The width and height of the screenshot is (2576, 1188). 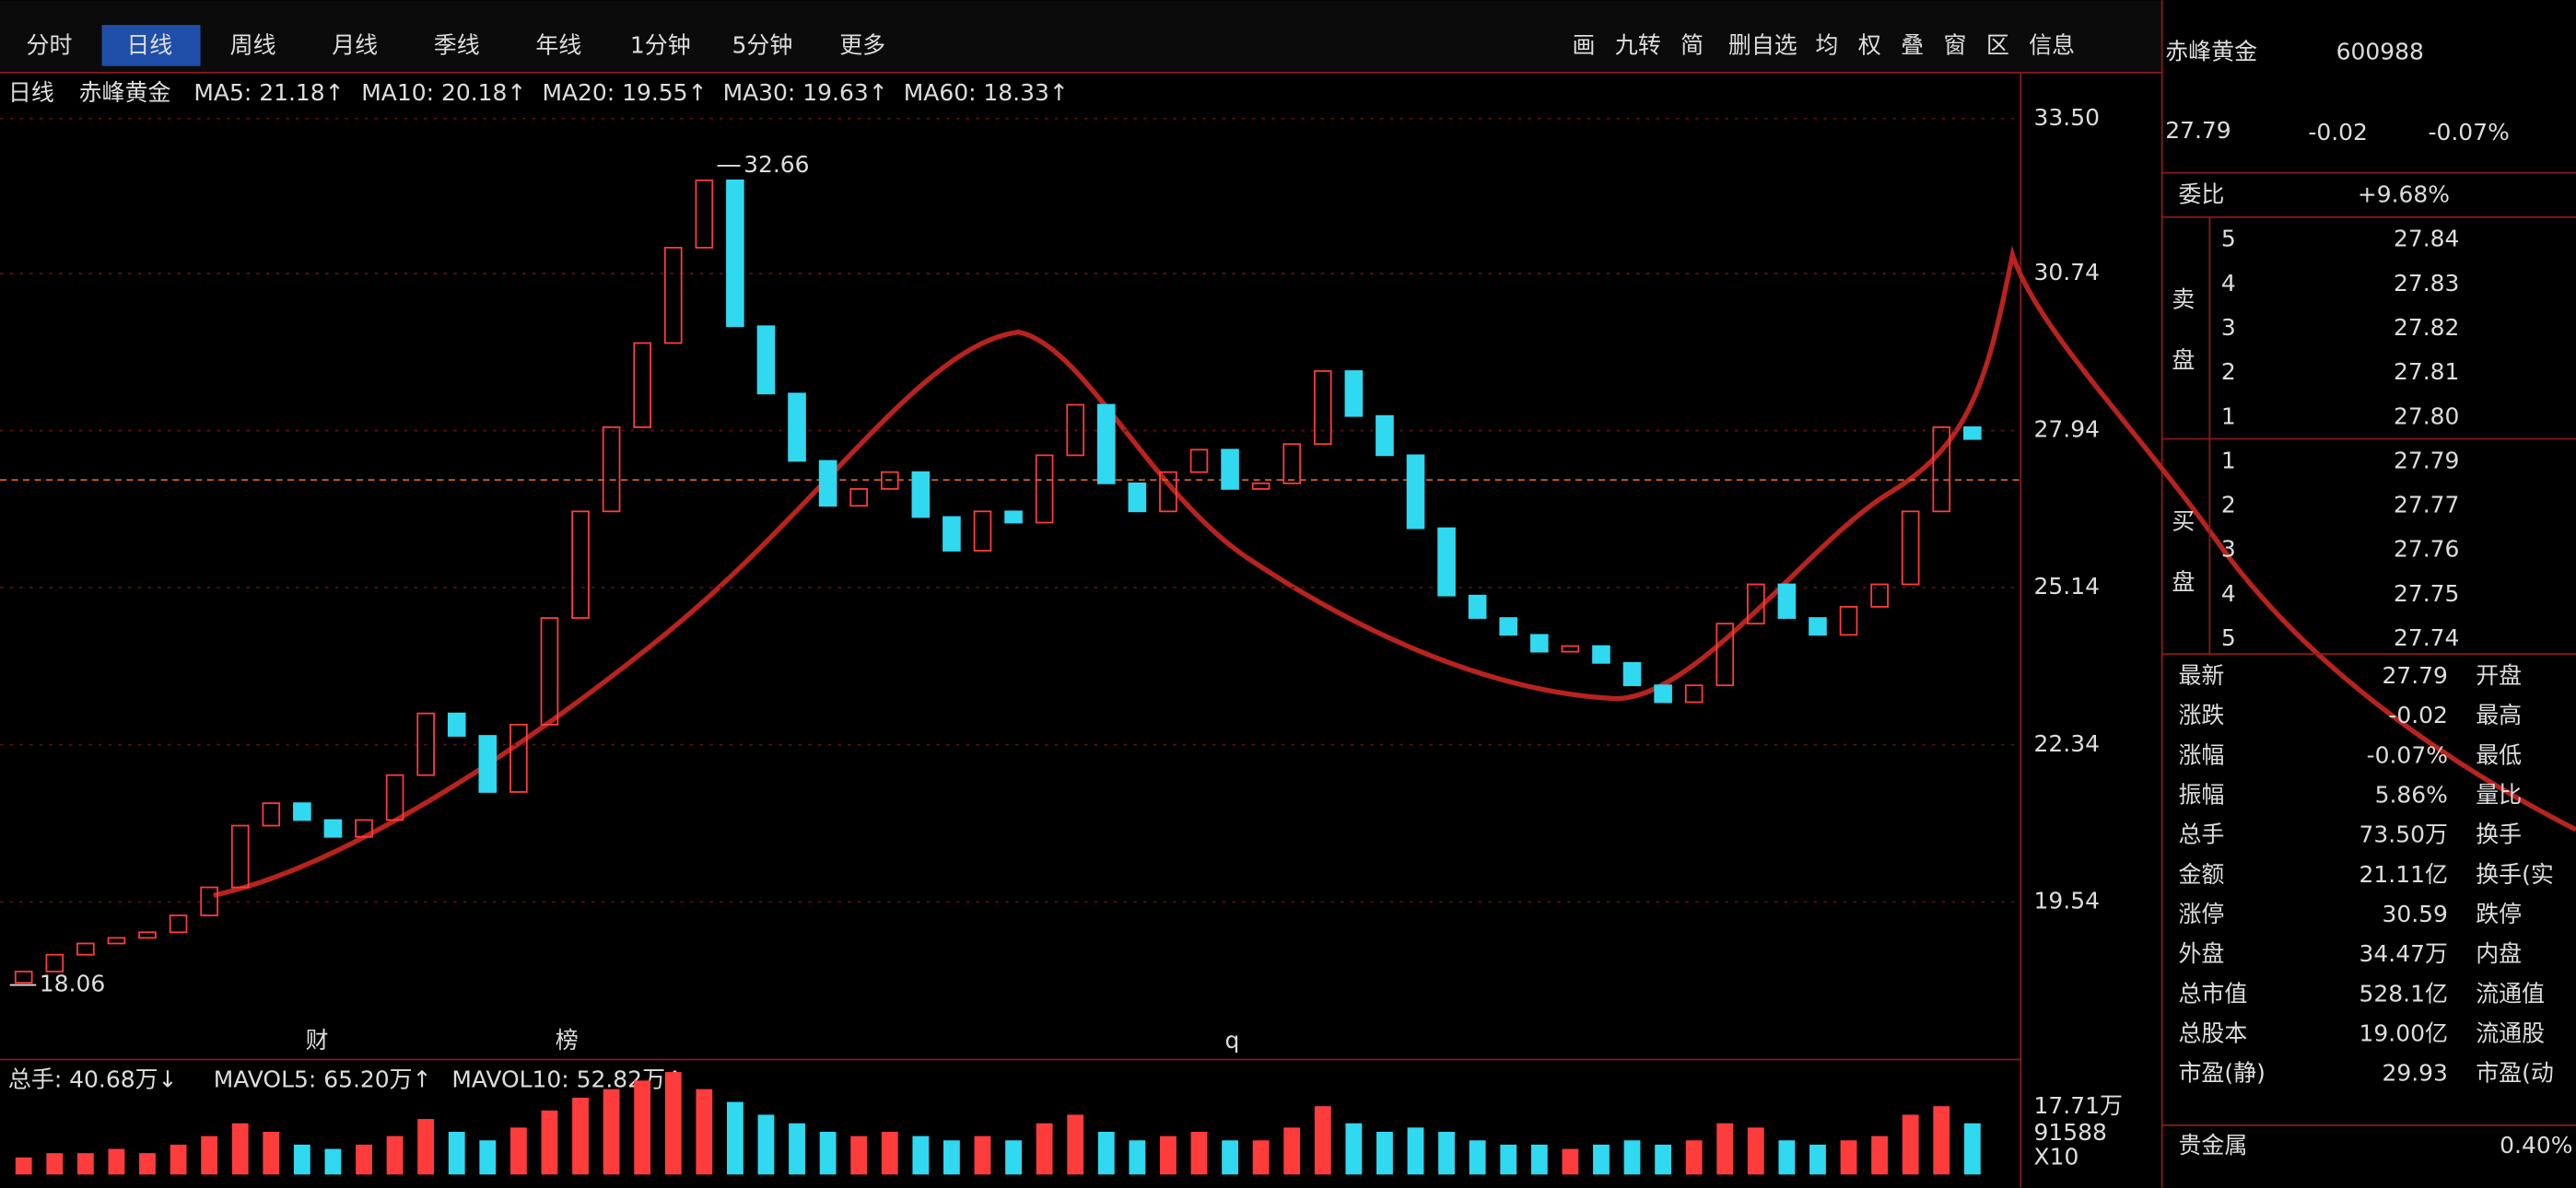 What do you see at coordinates (624, 92) in the screenshot?
I see `ma-legend: MA20: 19.55↑` at bounding box center [624, 92].